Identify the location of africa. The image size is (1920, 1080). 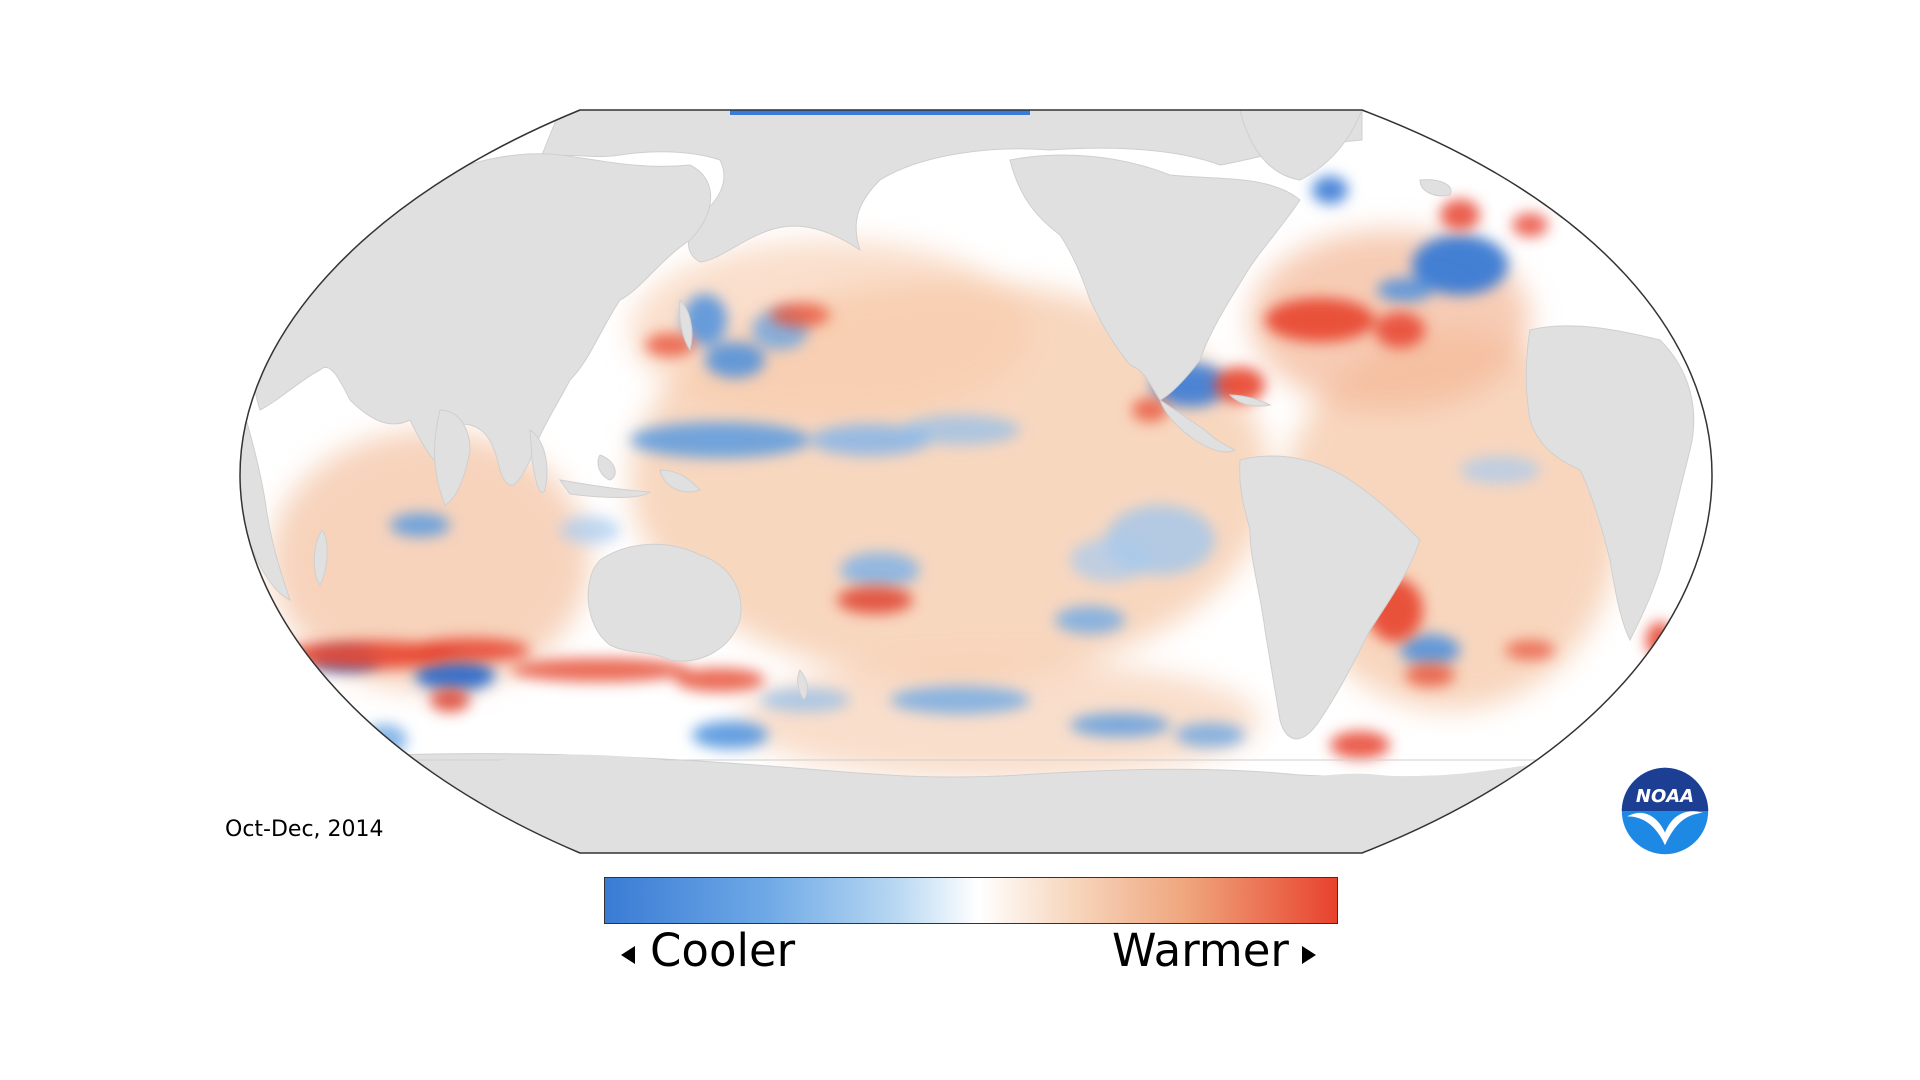
(1610, 483).